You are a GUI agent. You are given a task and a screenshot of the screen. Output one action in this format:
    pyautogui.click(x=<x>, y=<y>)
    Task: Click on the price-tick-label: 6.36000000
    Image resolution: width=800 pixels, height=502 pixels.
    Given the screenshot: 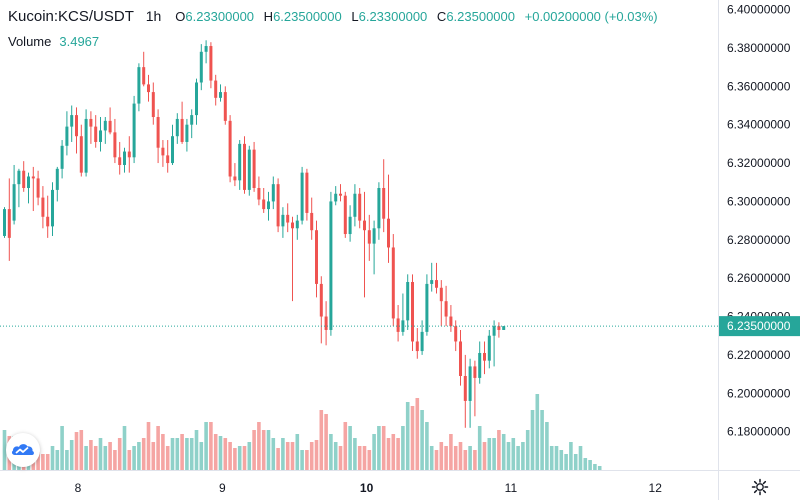 What is the action you would take?
    pyautogui.click(x=759, y=86)
    